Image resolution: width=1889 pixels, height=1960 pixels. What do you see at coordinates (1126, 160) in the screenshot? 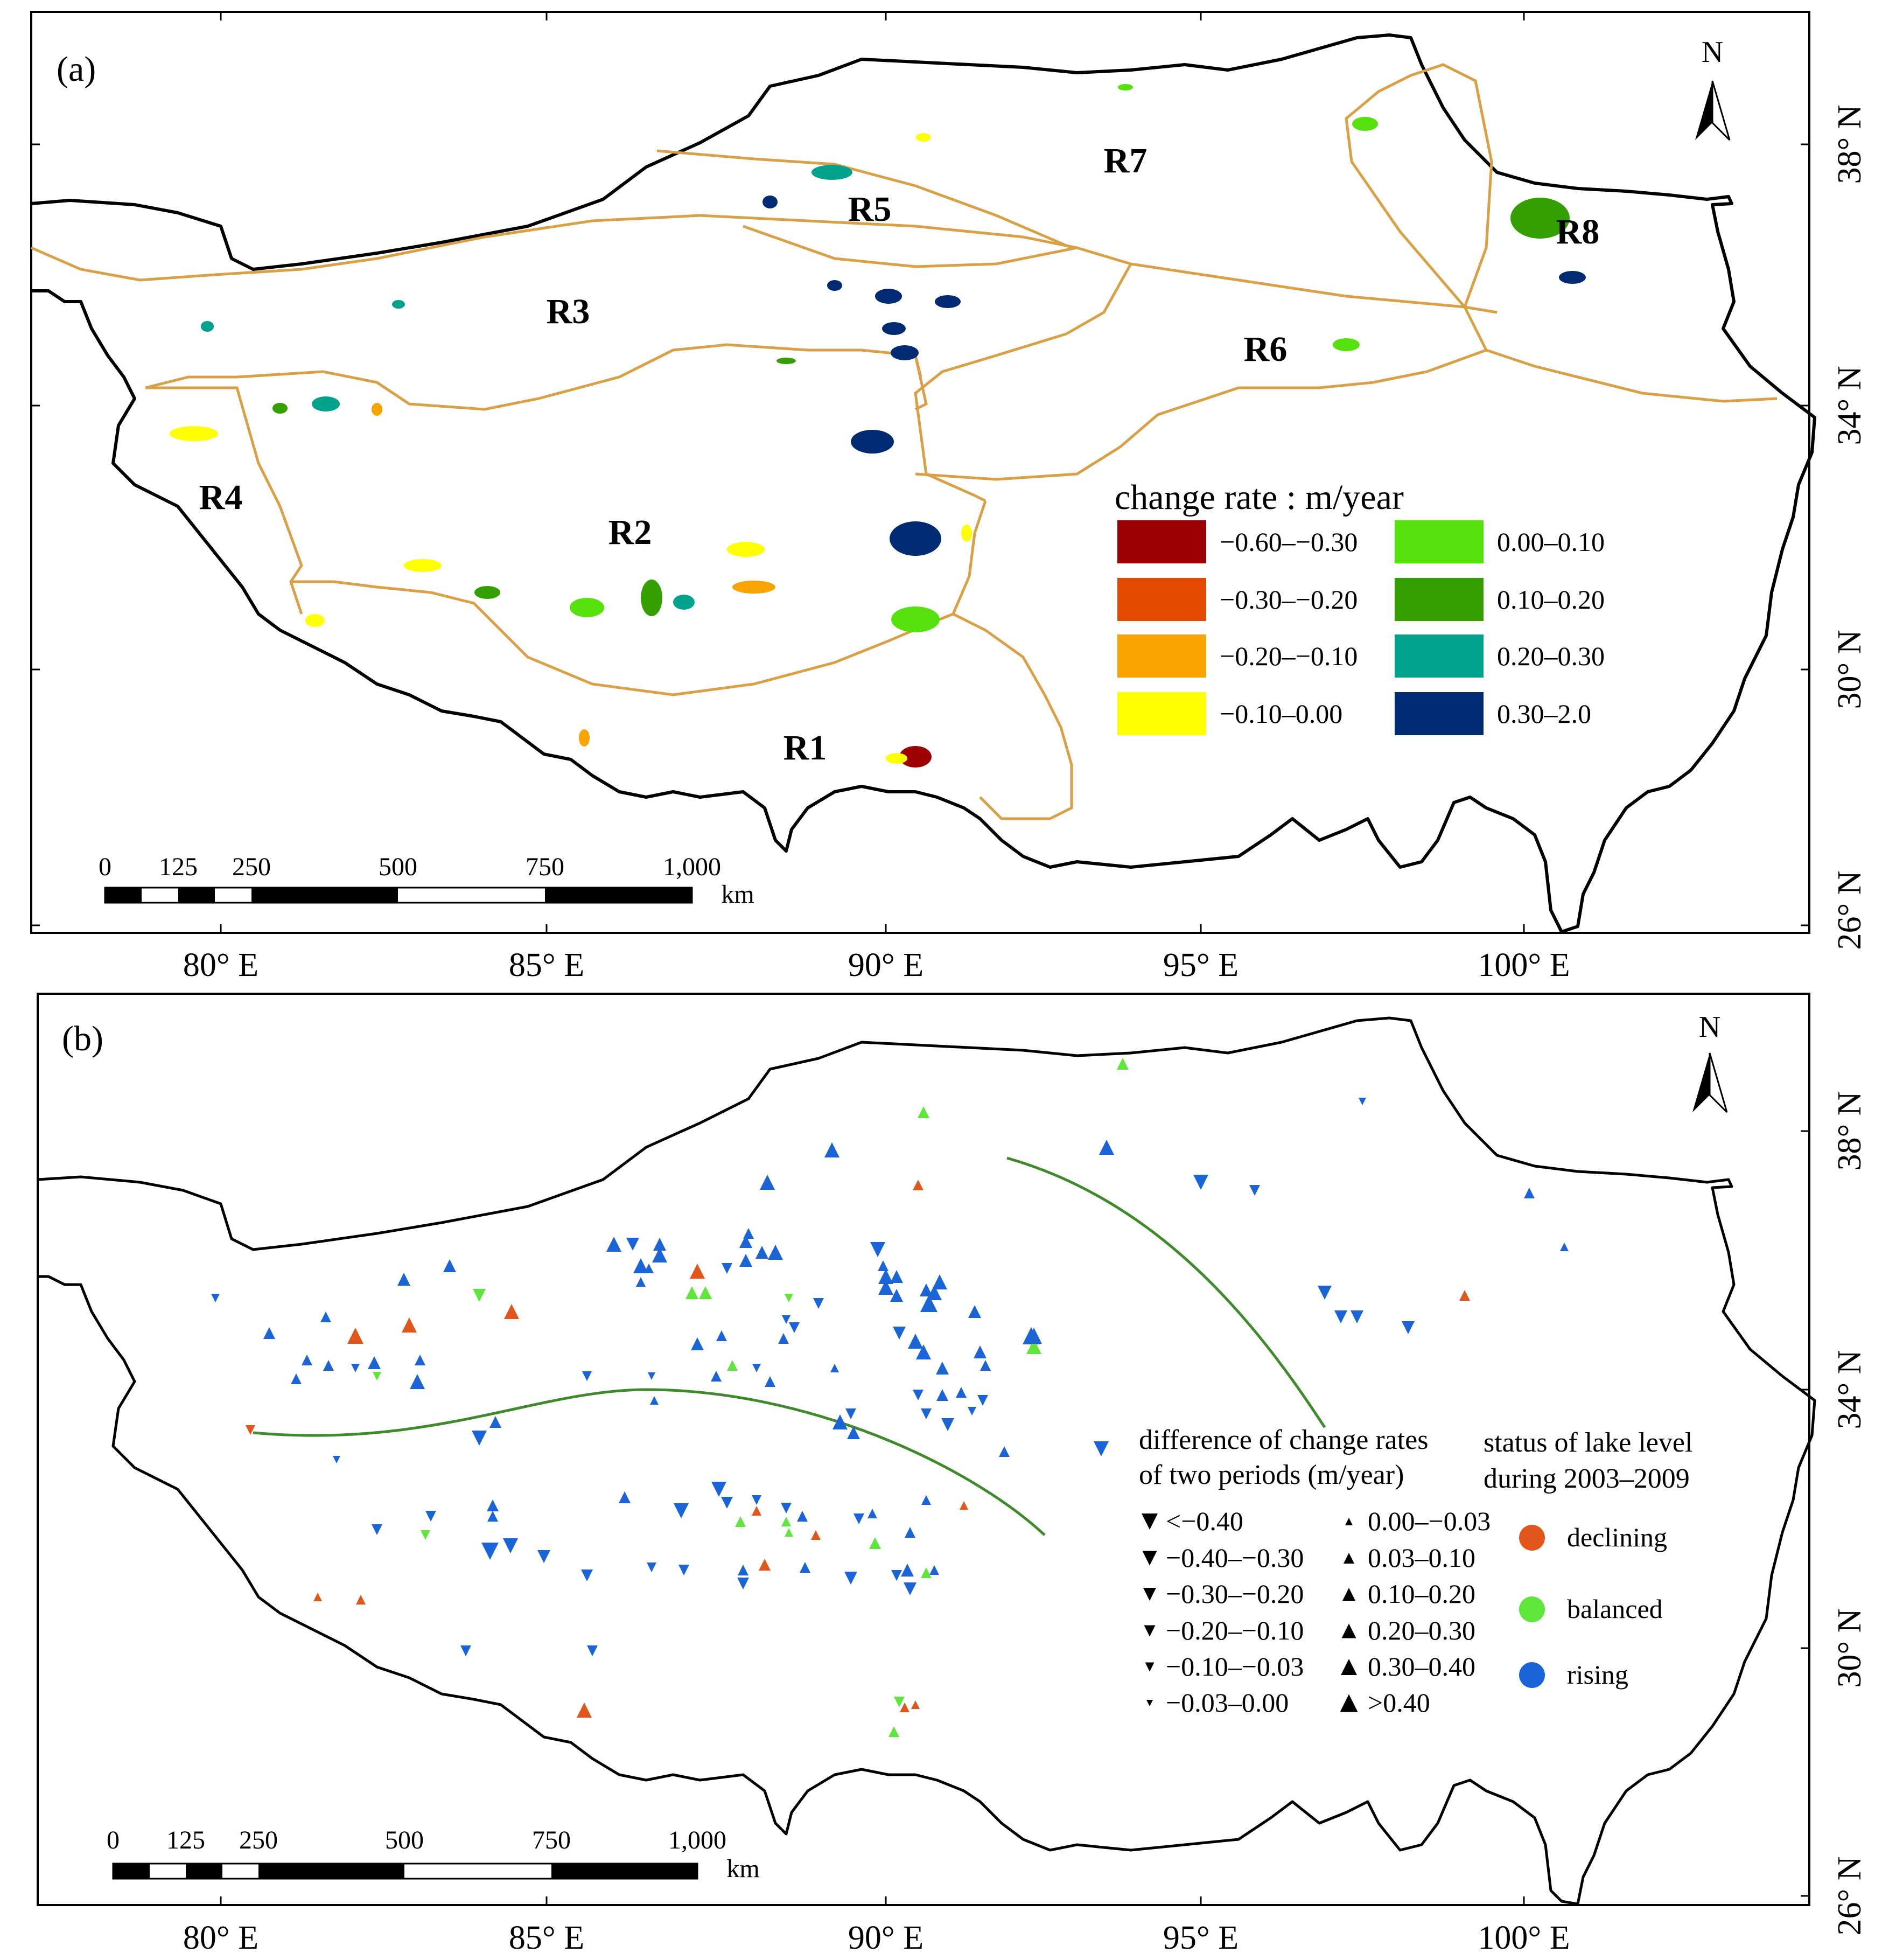
I see `region-r7: R7` at bounding box center [1126, 160].